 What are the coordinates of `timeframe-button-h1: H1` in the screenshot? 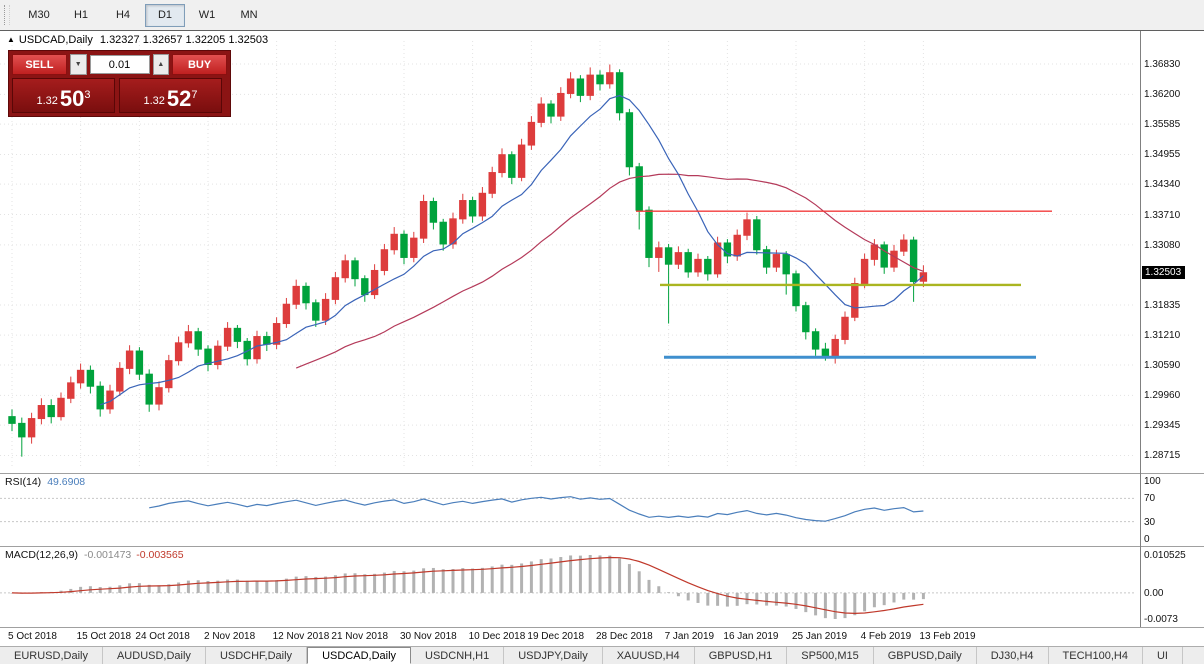 It's located at (81, 15).